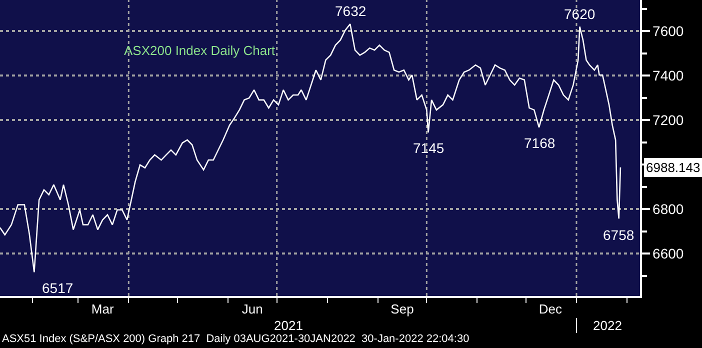 The height and width of the screenshot is (348, 702). What do you see at coordinates (580, 14) in the screenshot?
I see `annotation: 7620` at bounding box center [580, 14].